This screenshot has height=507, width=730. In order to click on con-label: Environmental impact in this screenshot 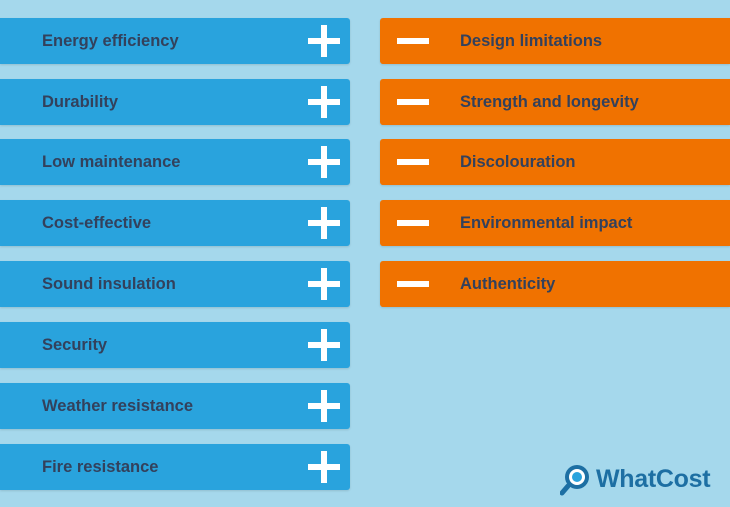, I will do `click(546, 222)`.